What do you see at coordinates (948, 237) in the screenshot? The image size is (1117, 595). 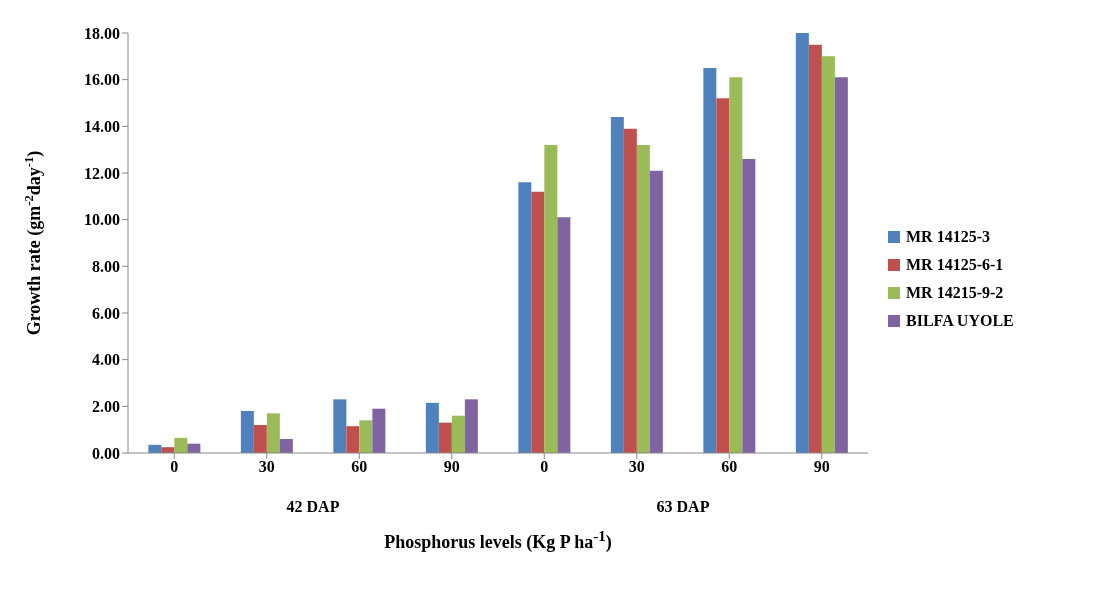 I see `legend-label: MR 14125-3` at bounding box center [948, 237].